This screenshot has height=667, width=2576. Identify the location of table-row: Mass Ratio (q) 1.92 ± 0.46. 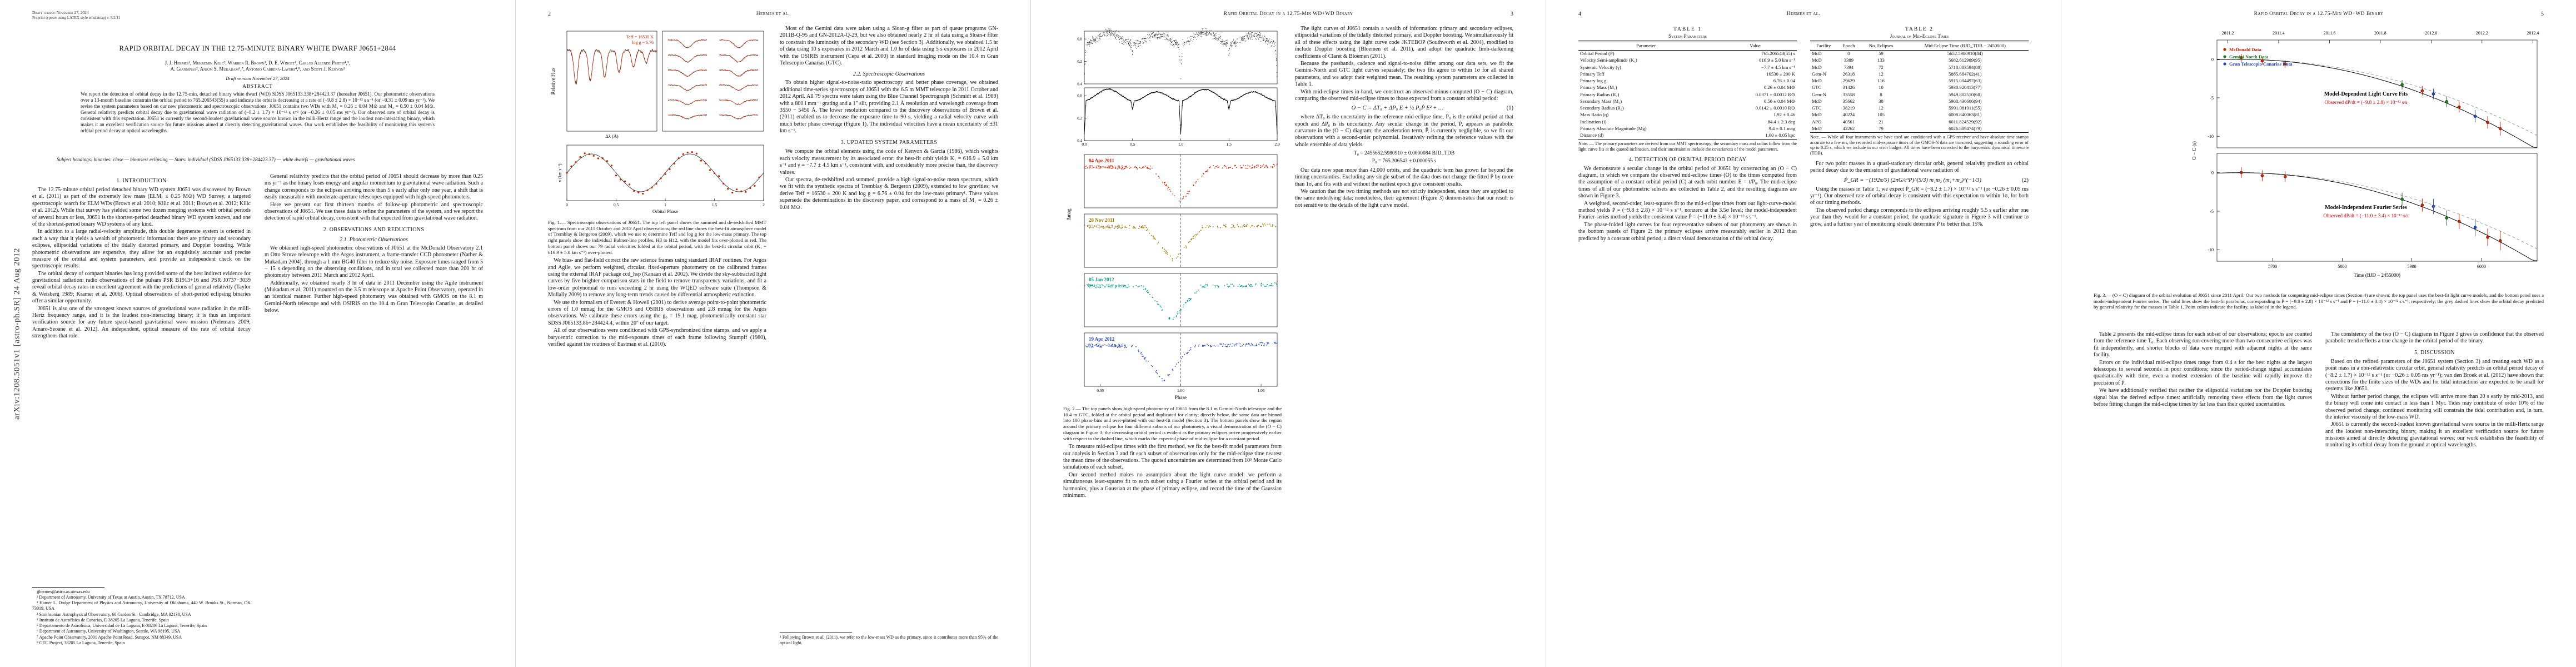
(1687, 115).